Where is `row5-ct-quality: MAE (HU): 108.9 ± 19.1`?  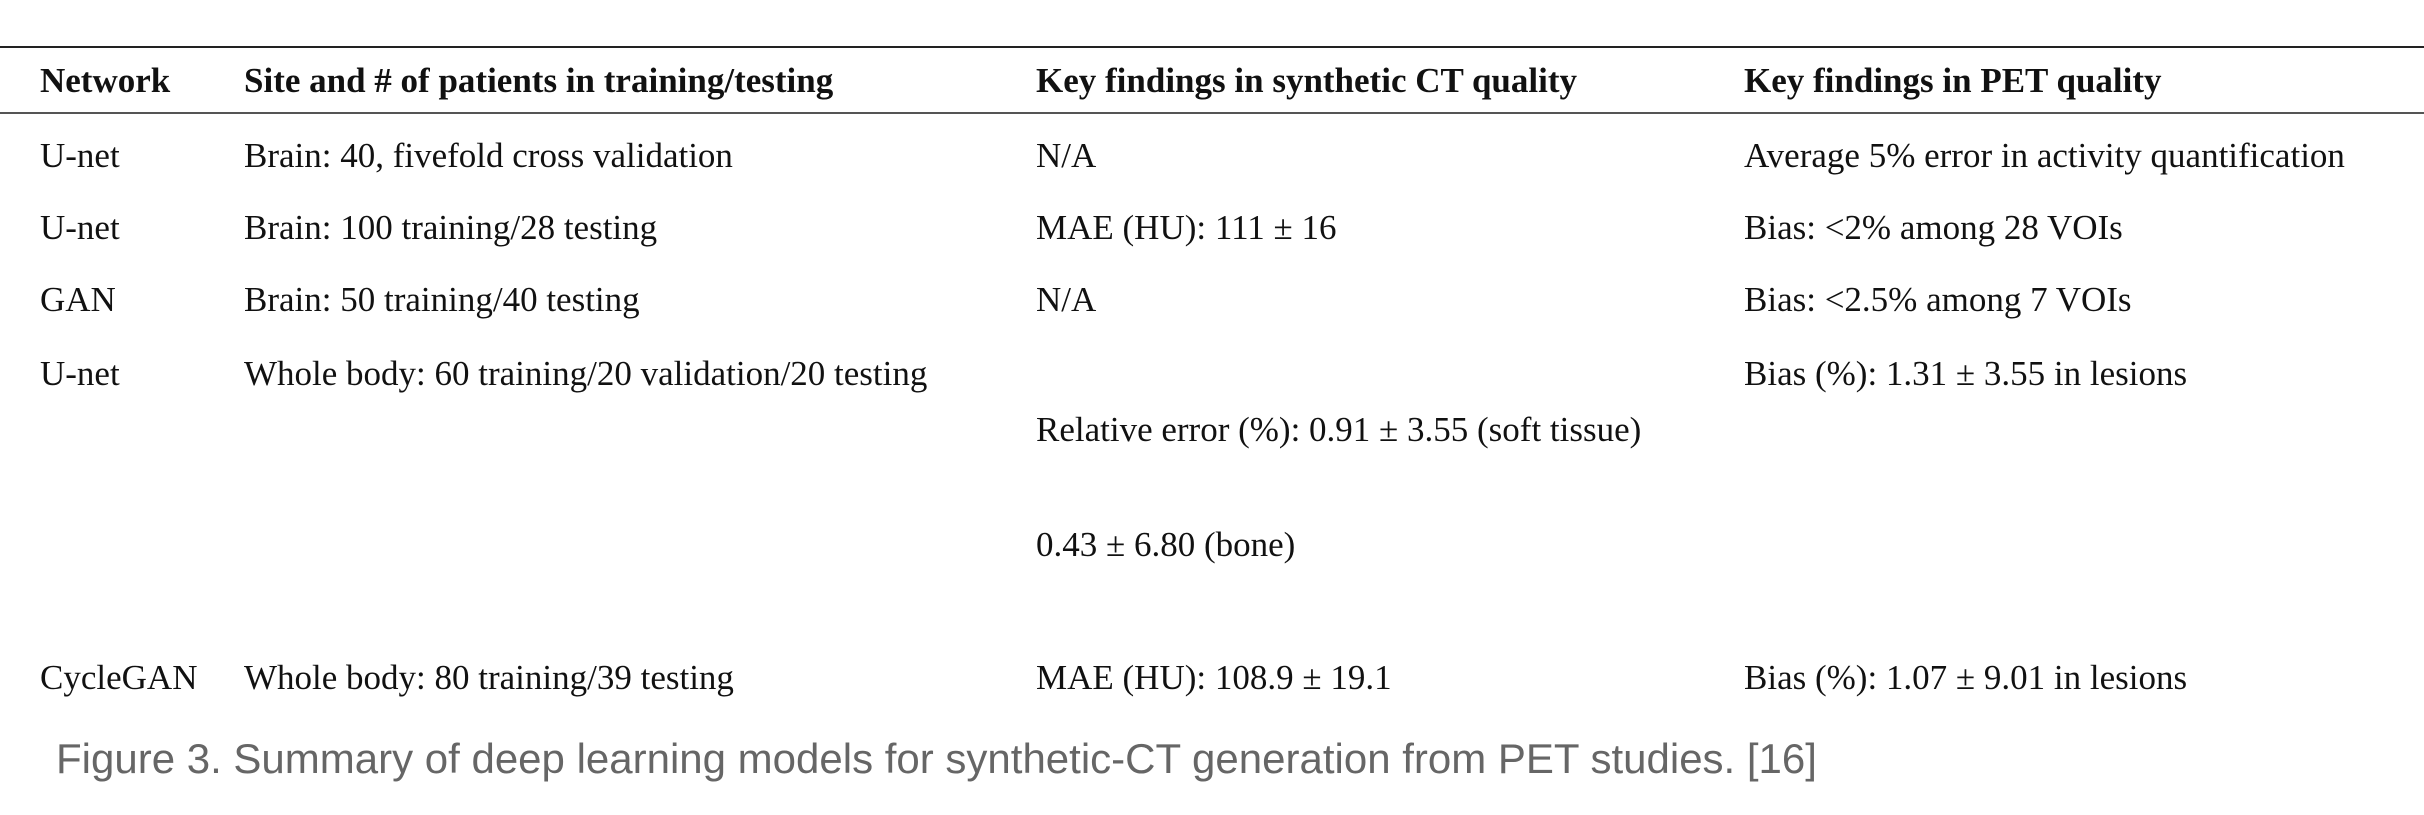 row5-ct-quality: MAE (HU): 108.9 ± 19.1 is located at coordinates (1214, 677).